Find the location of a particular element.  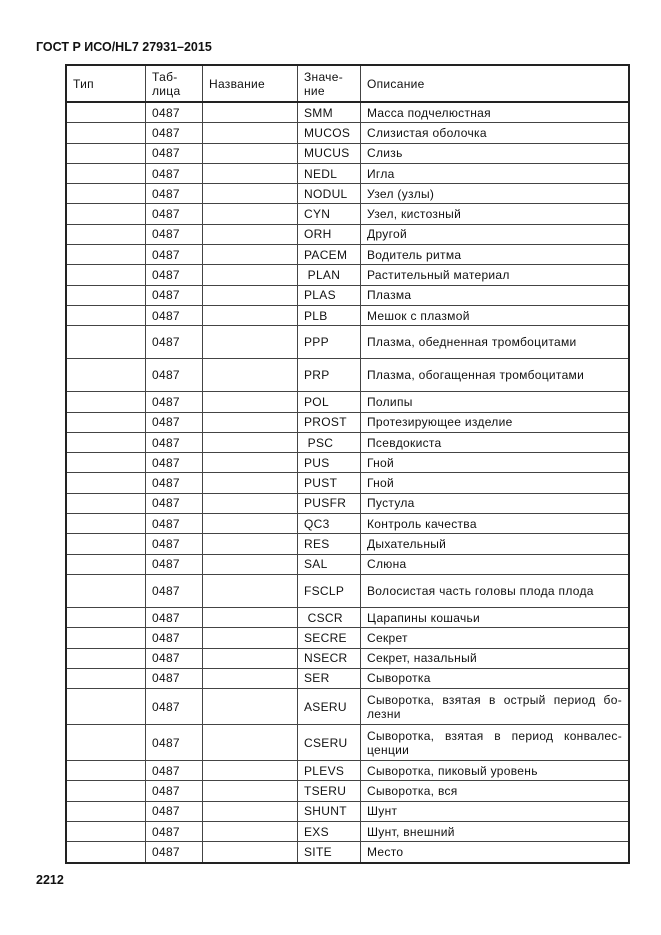

table-row: 0487 PLEVS Сыворотка, пиковый уровень is located at coordinates (347, 771).